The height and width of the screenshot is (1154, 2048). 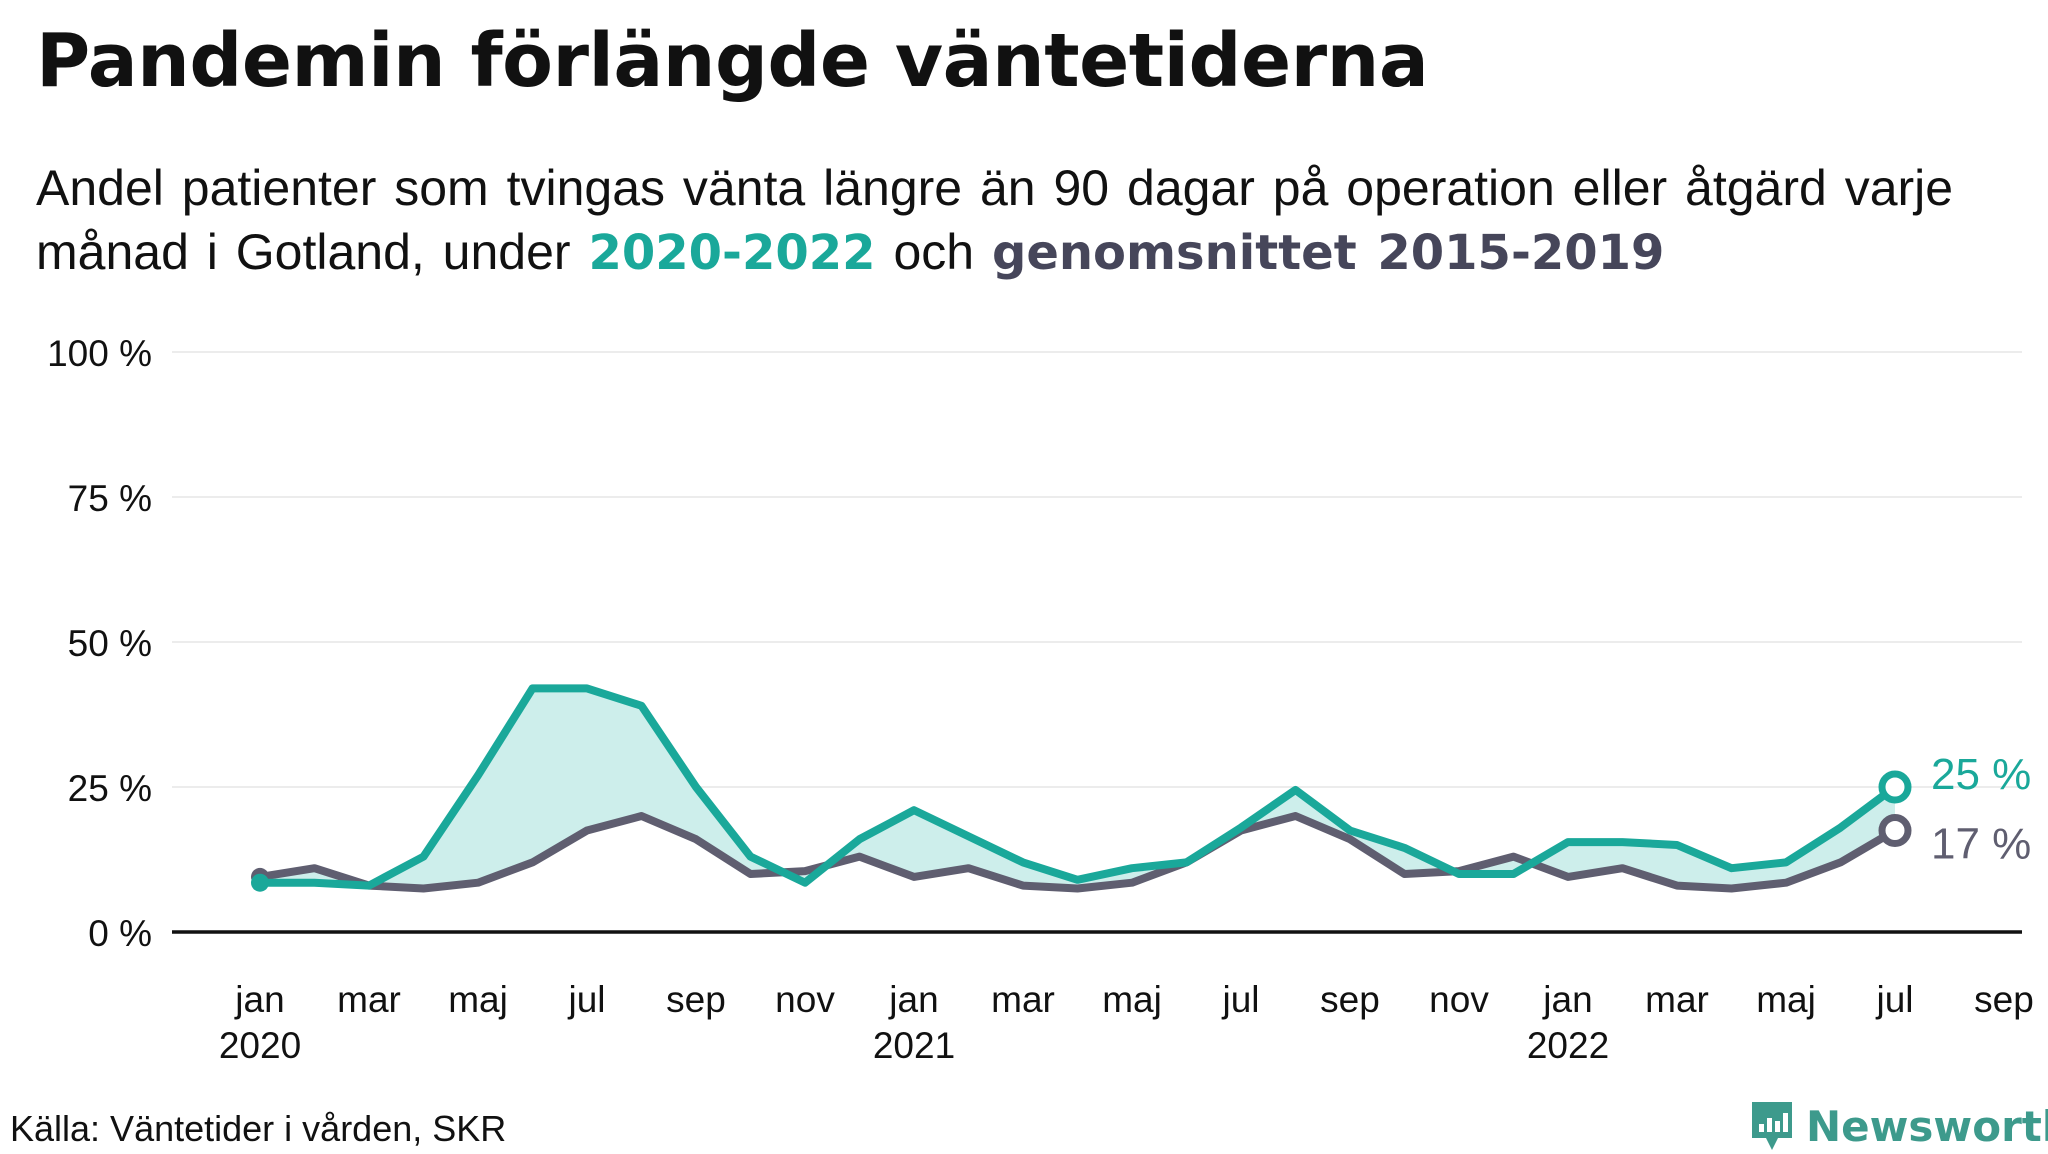 I want to click on x-tick-year-label: 2020, so click(x=260, y=1045).